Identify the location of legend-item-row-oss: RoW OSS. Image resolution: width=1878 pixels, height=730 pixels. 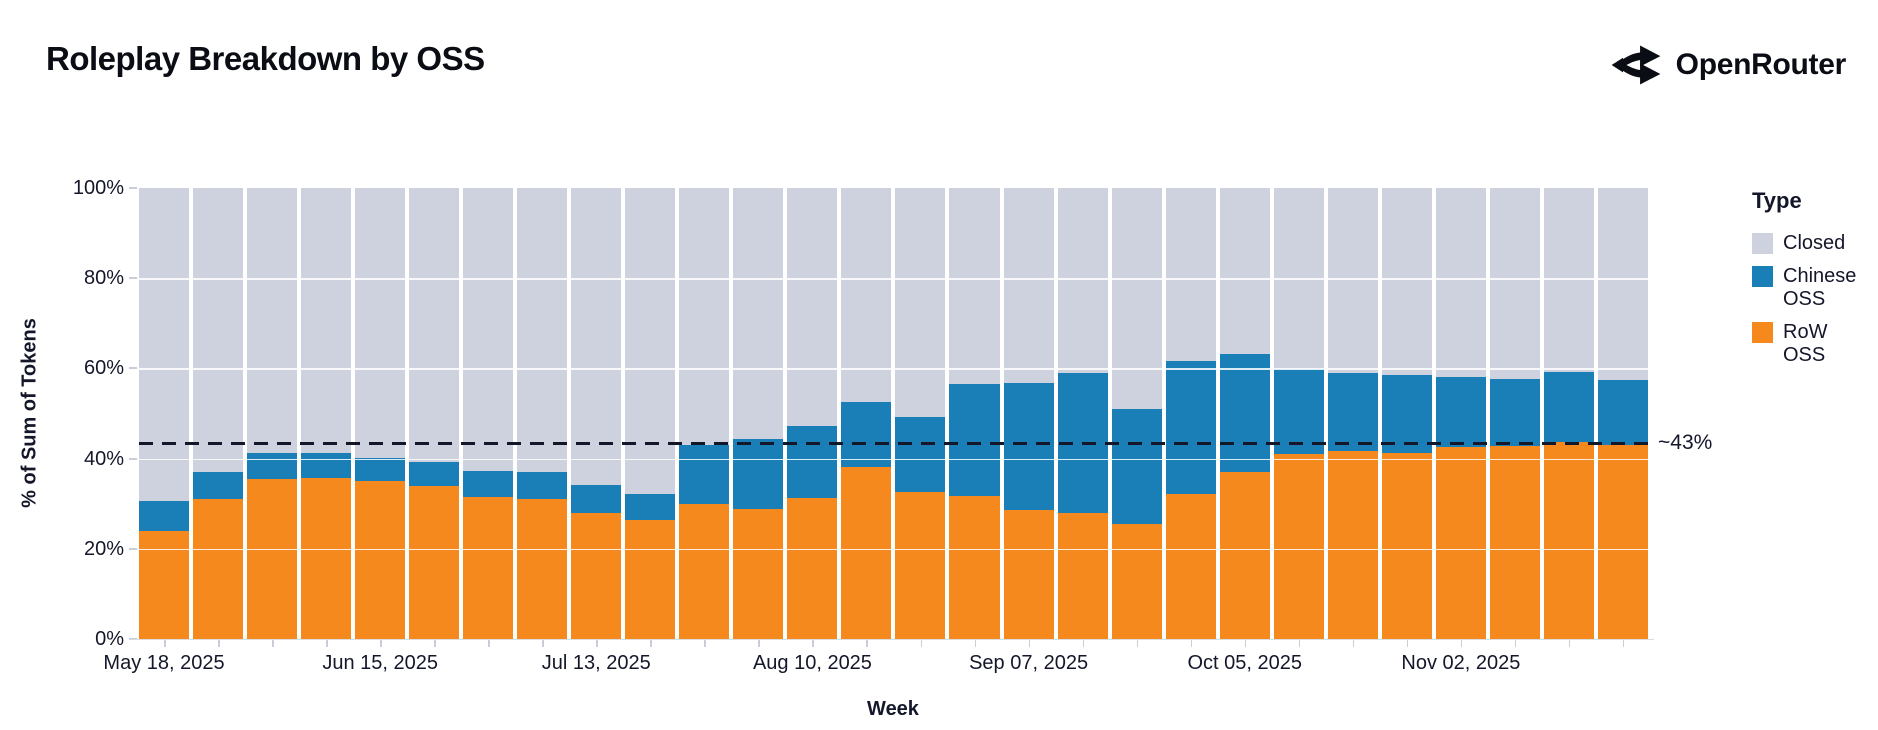
(1813, 344).